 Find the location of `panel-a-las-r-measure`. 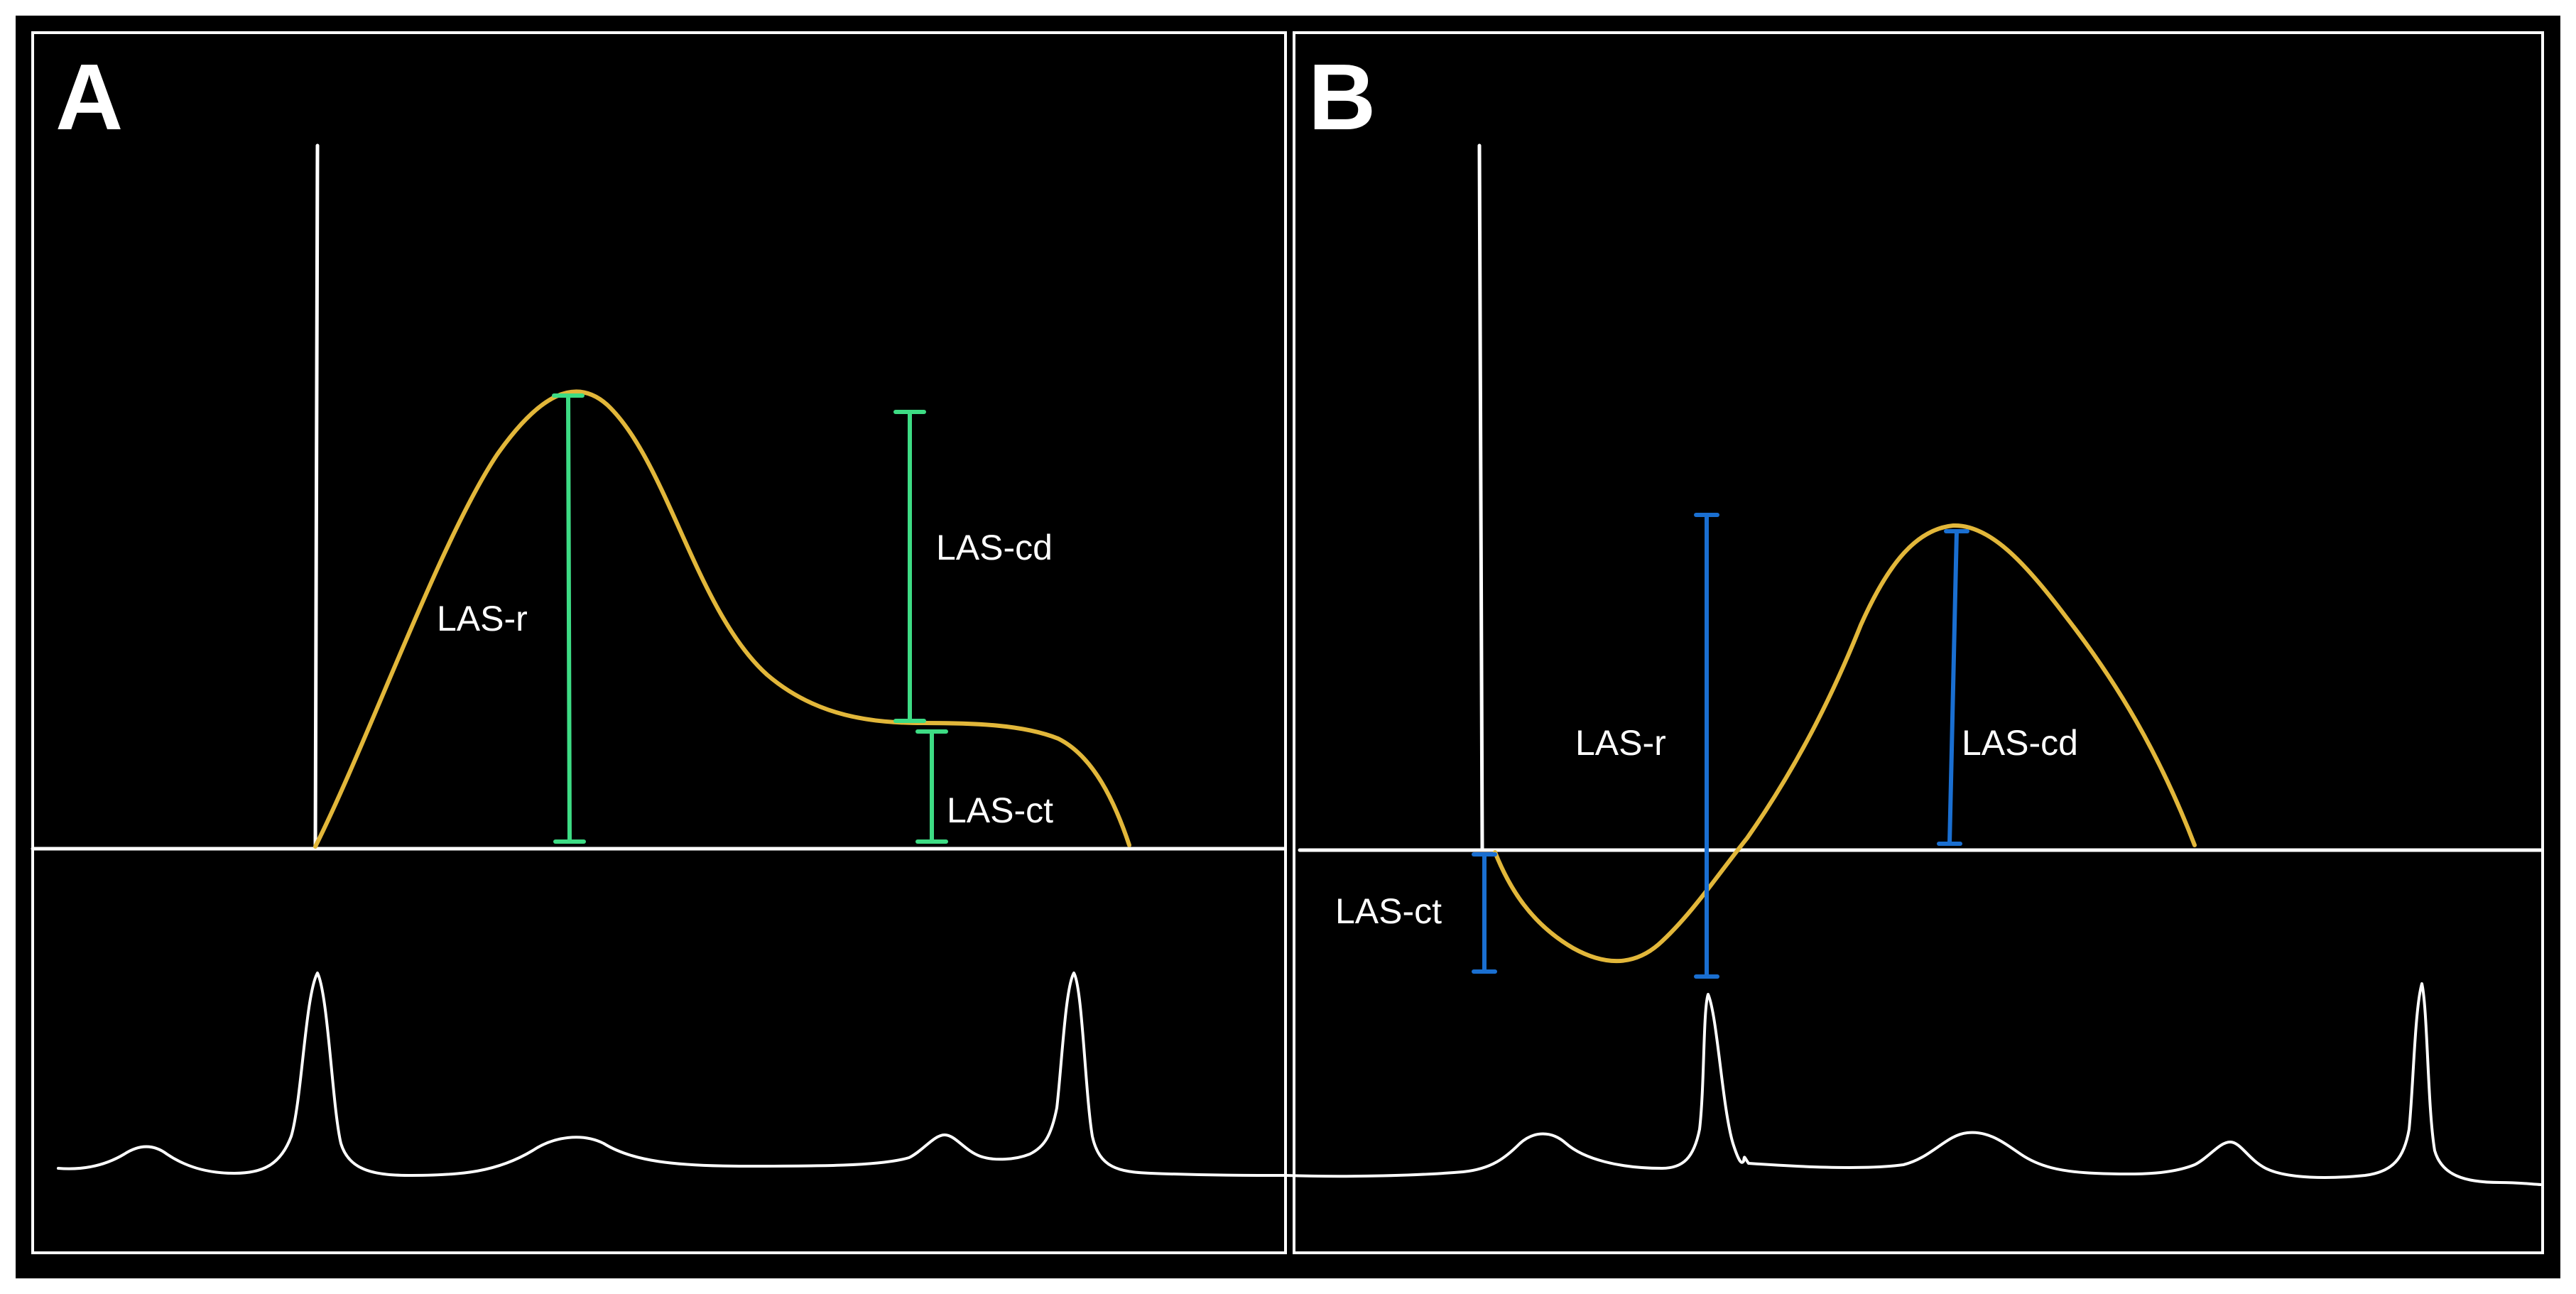

panel-a-las-r-measure is located at coordinates (569, 618).